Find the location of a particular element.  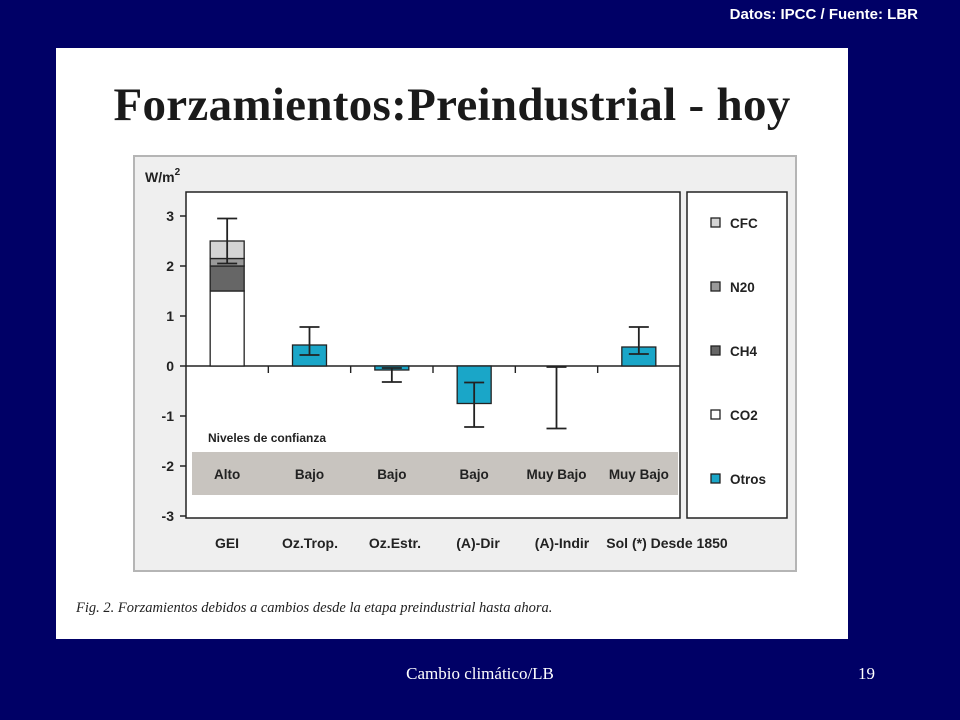

confidence-level-label: Alto is located at coordinates (227, 474).